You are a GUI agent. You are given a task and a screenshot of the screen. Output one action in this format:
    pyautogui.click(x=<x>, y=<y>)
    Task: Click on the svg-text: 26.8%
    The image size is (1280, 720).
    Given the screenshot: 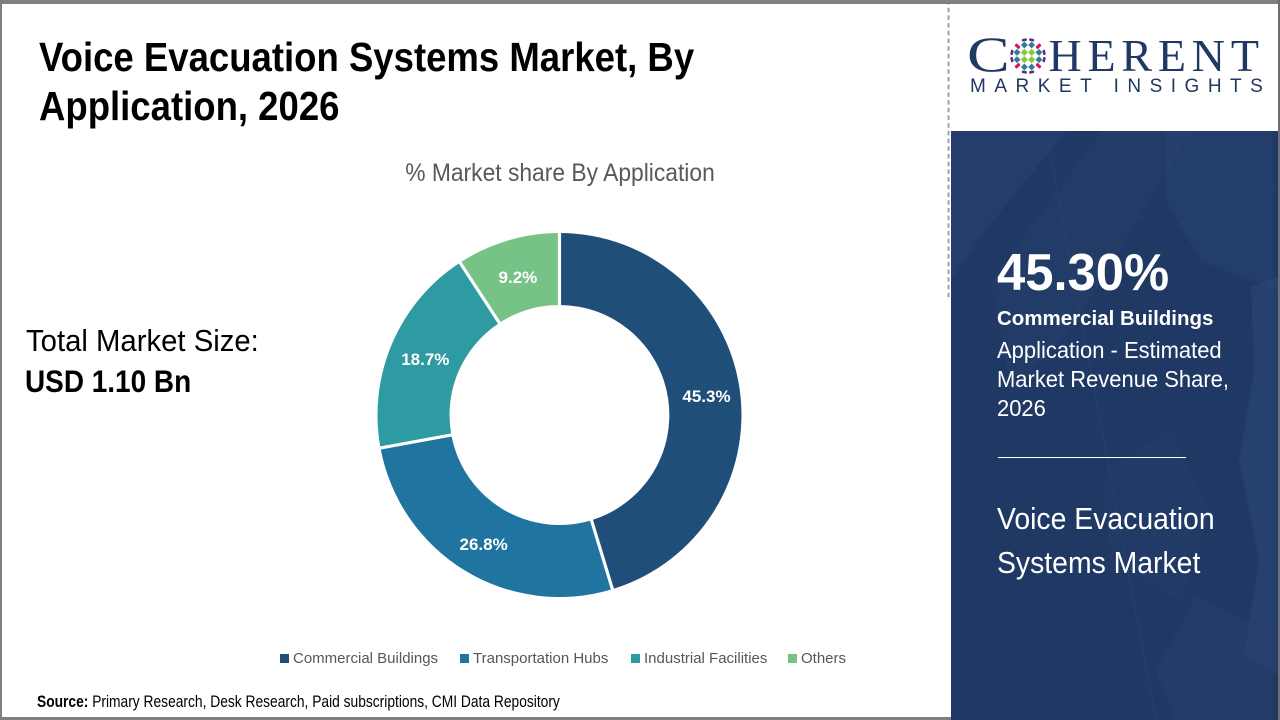 What is the action you would take?
    pyautogui.click(x=483, y=544)
    